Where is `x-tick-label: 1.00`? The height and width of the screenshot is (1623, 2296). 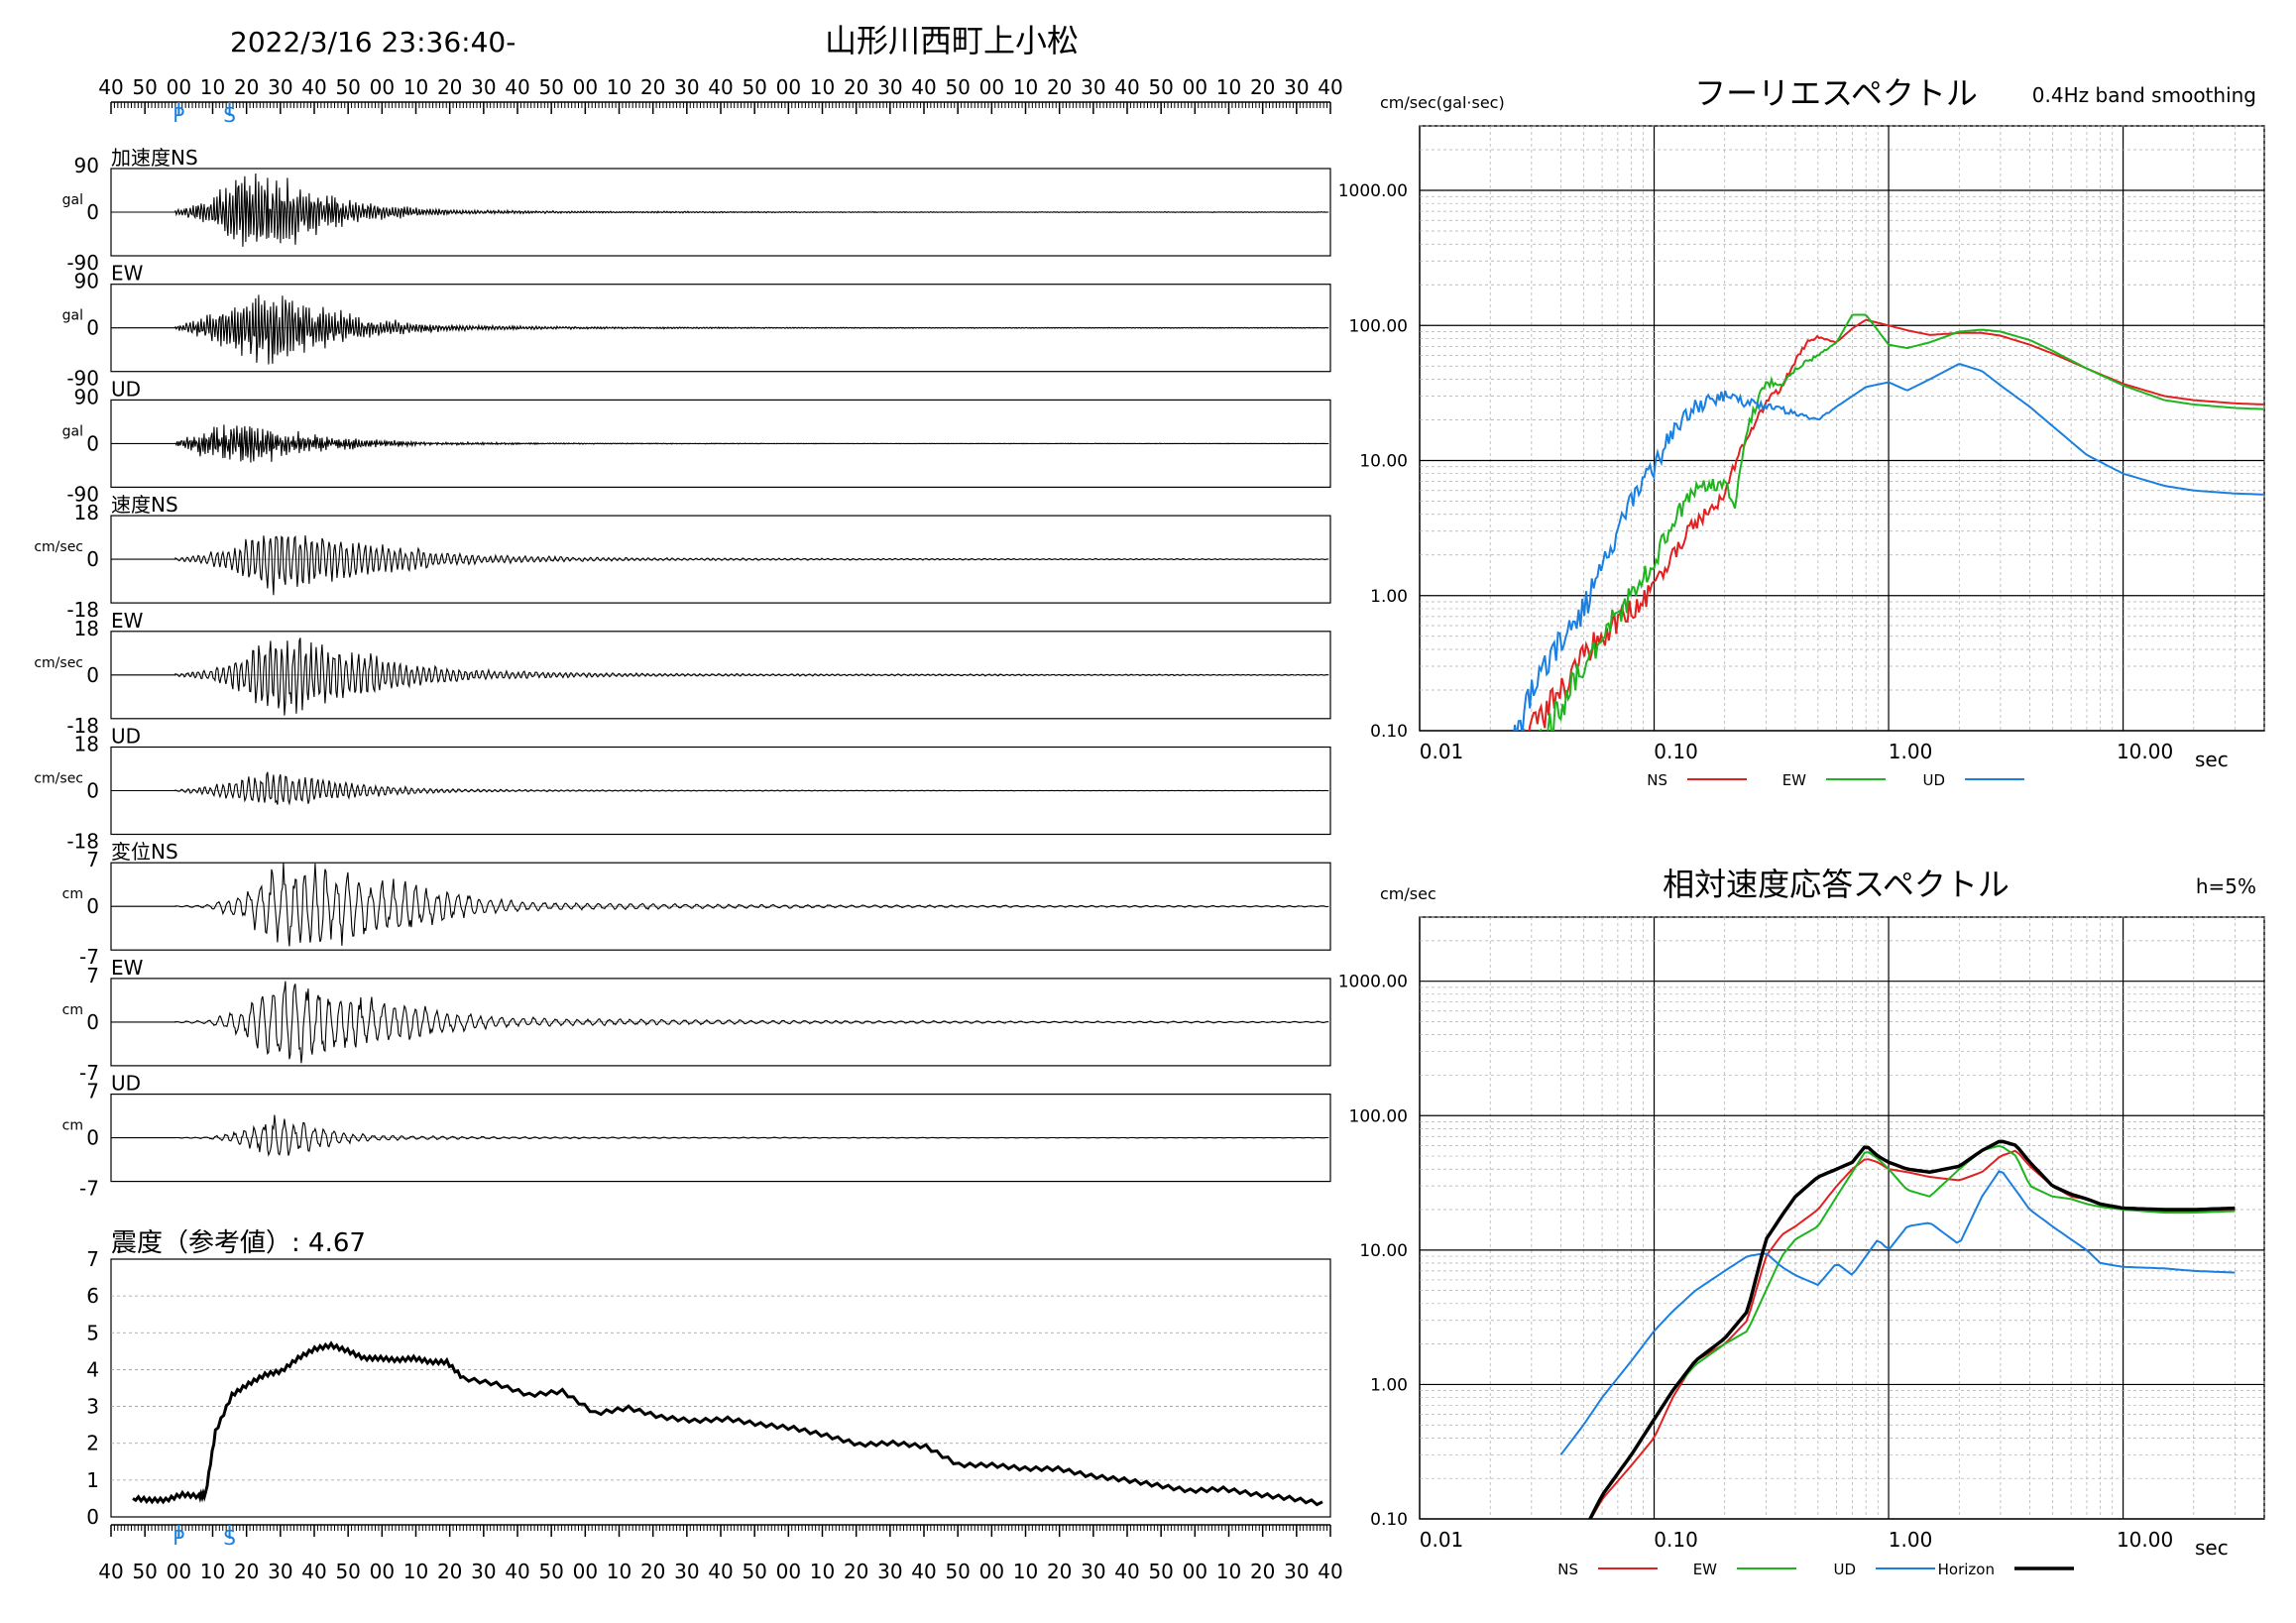
x-tick-label: 1.00 is located at coordinates (1911, 1540).